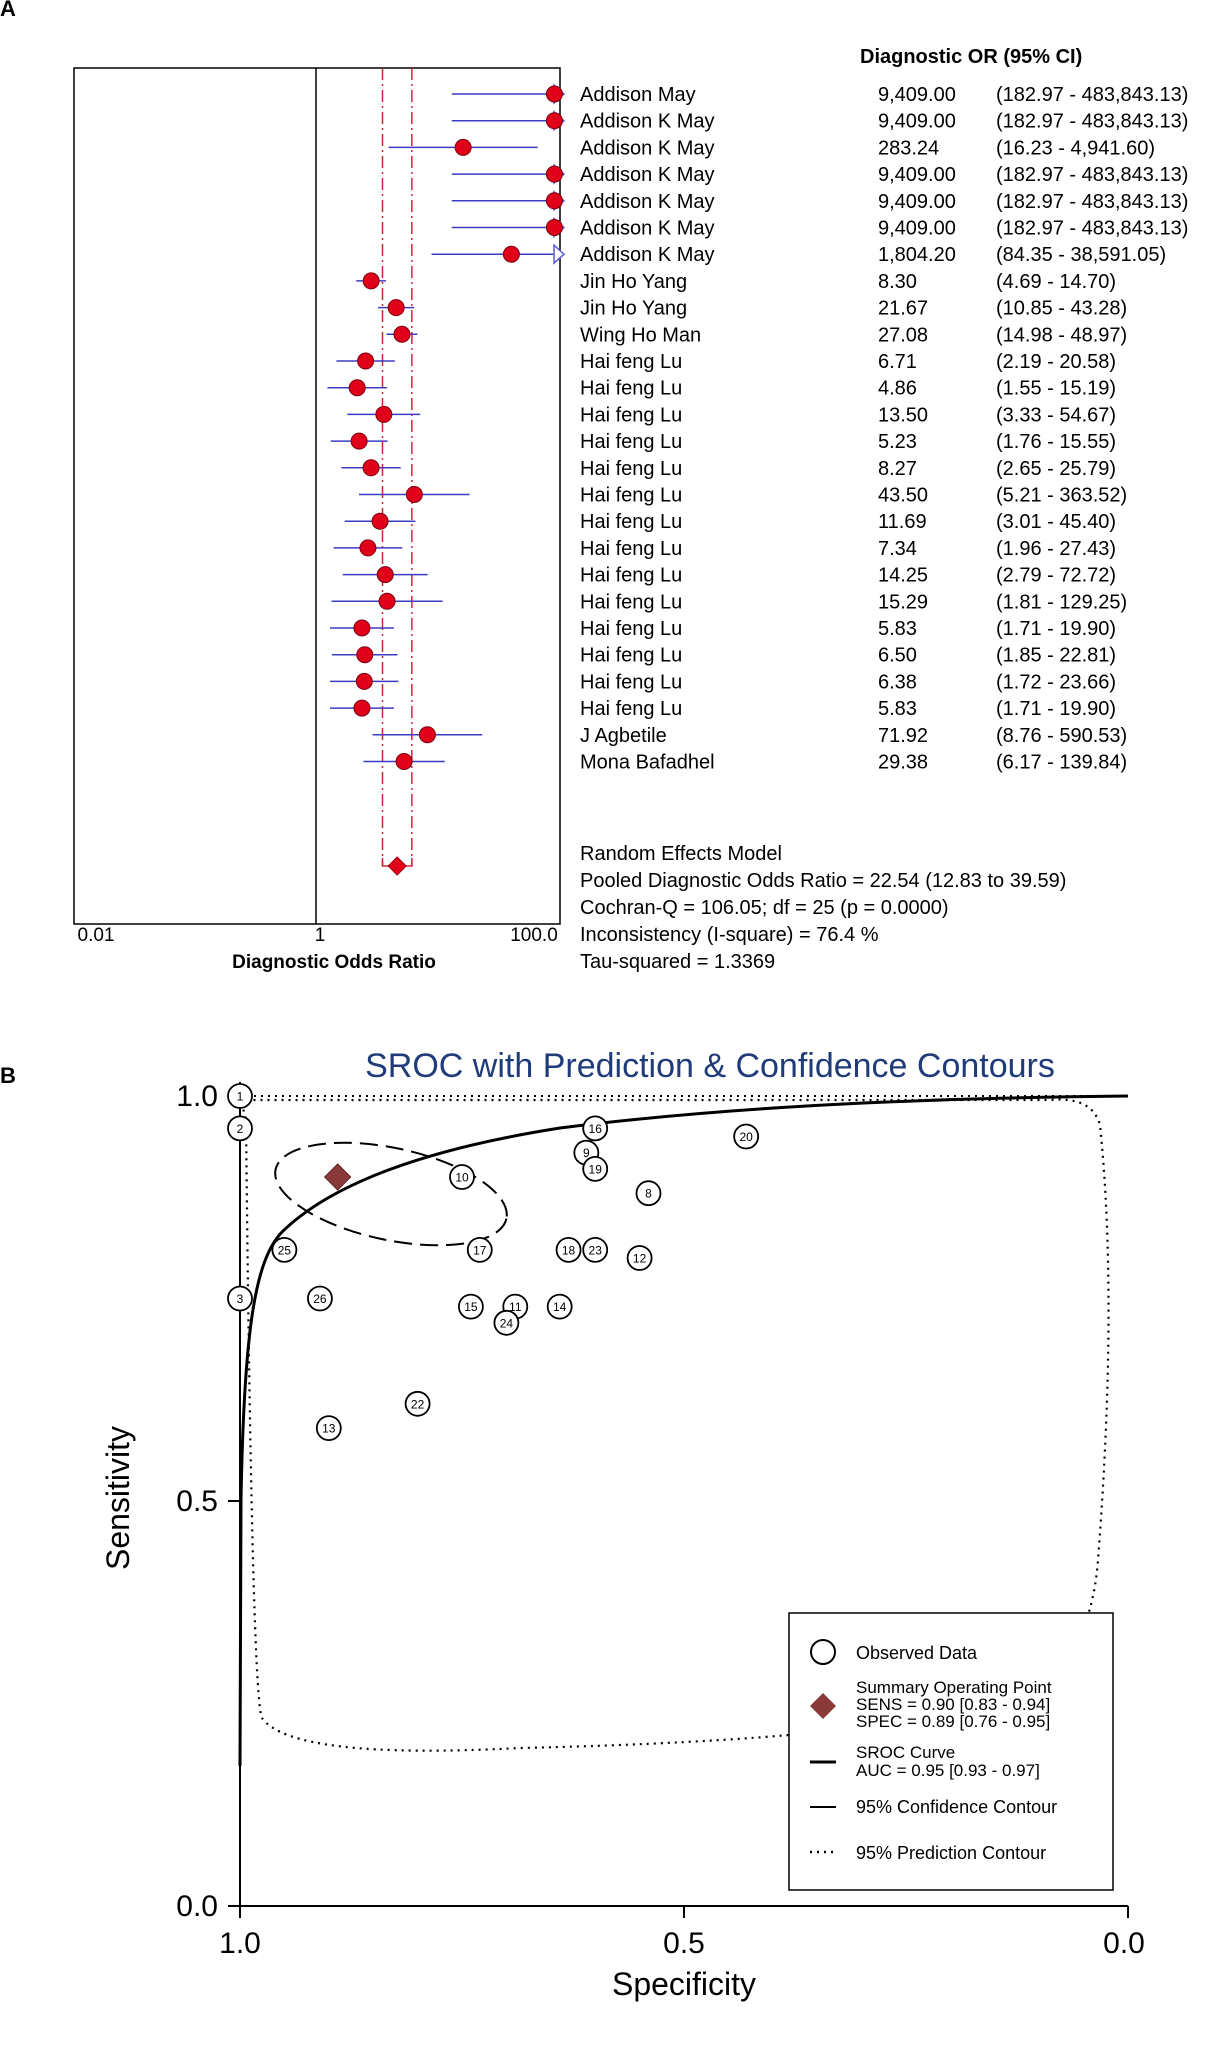 The height and width of the screenshot is (2045, 1218). I want to click on forest-row: Hai feng Lu 6.71 (2.19 - 20.58), so click(726, 362).